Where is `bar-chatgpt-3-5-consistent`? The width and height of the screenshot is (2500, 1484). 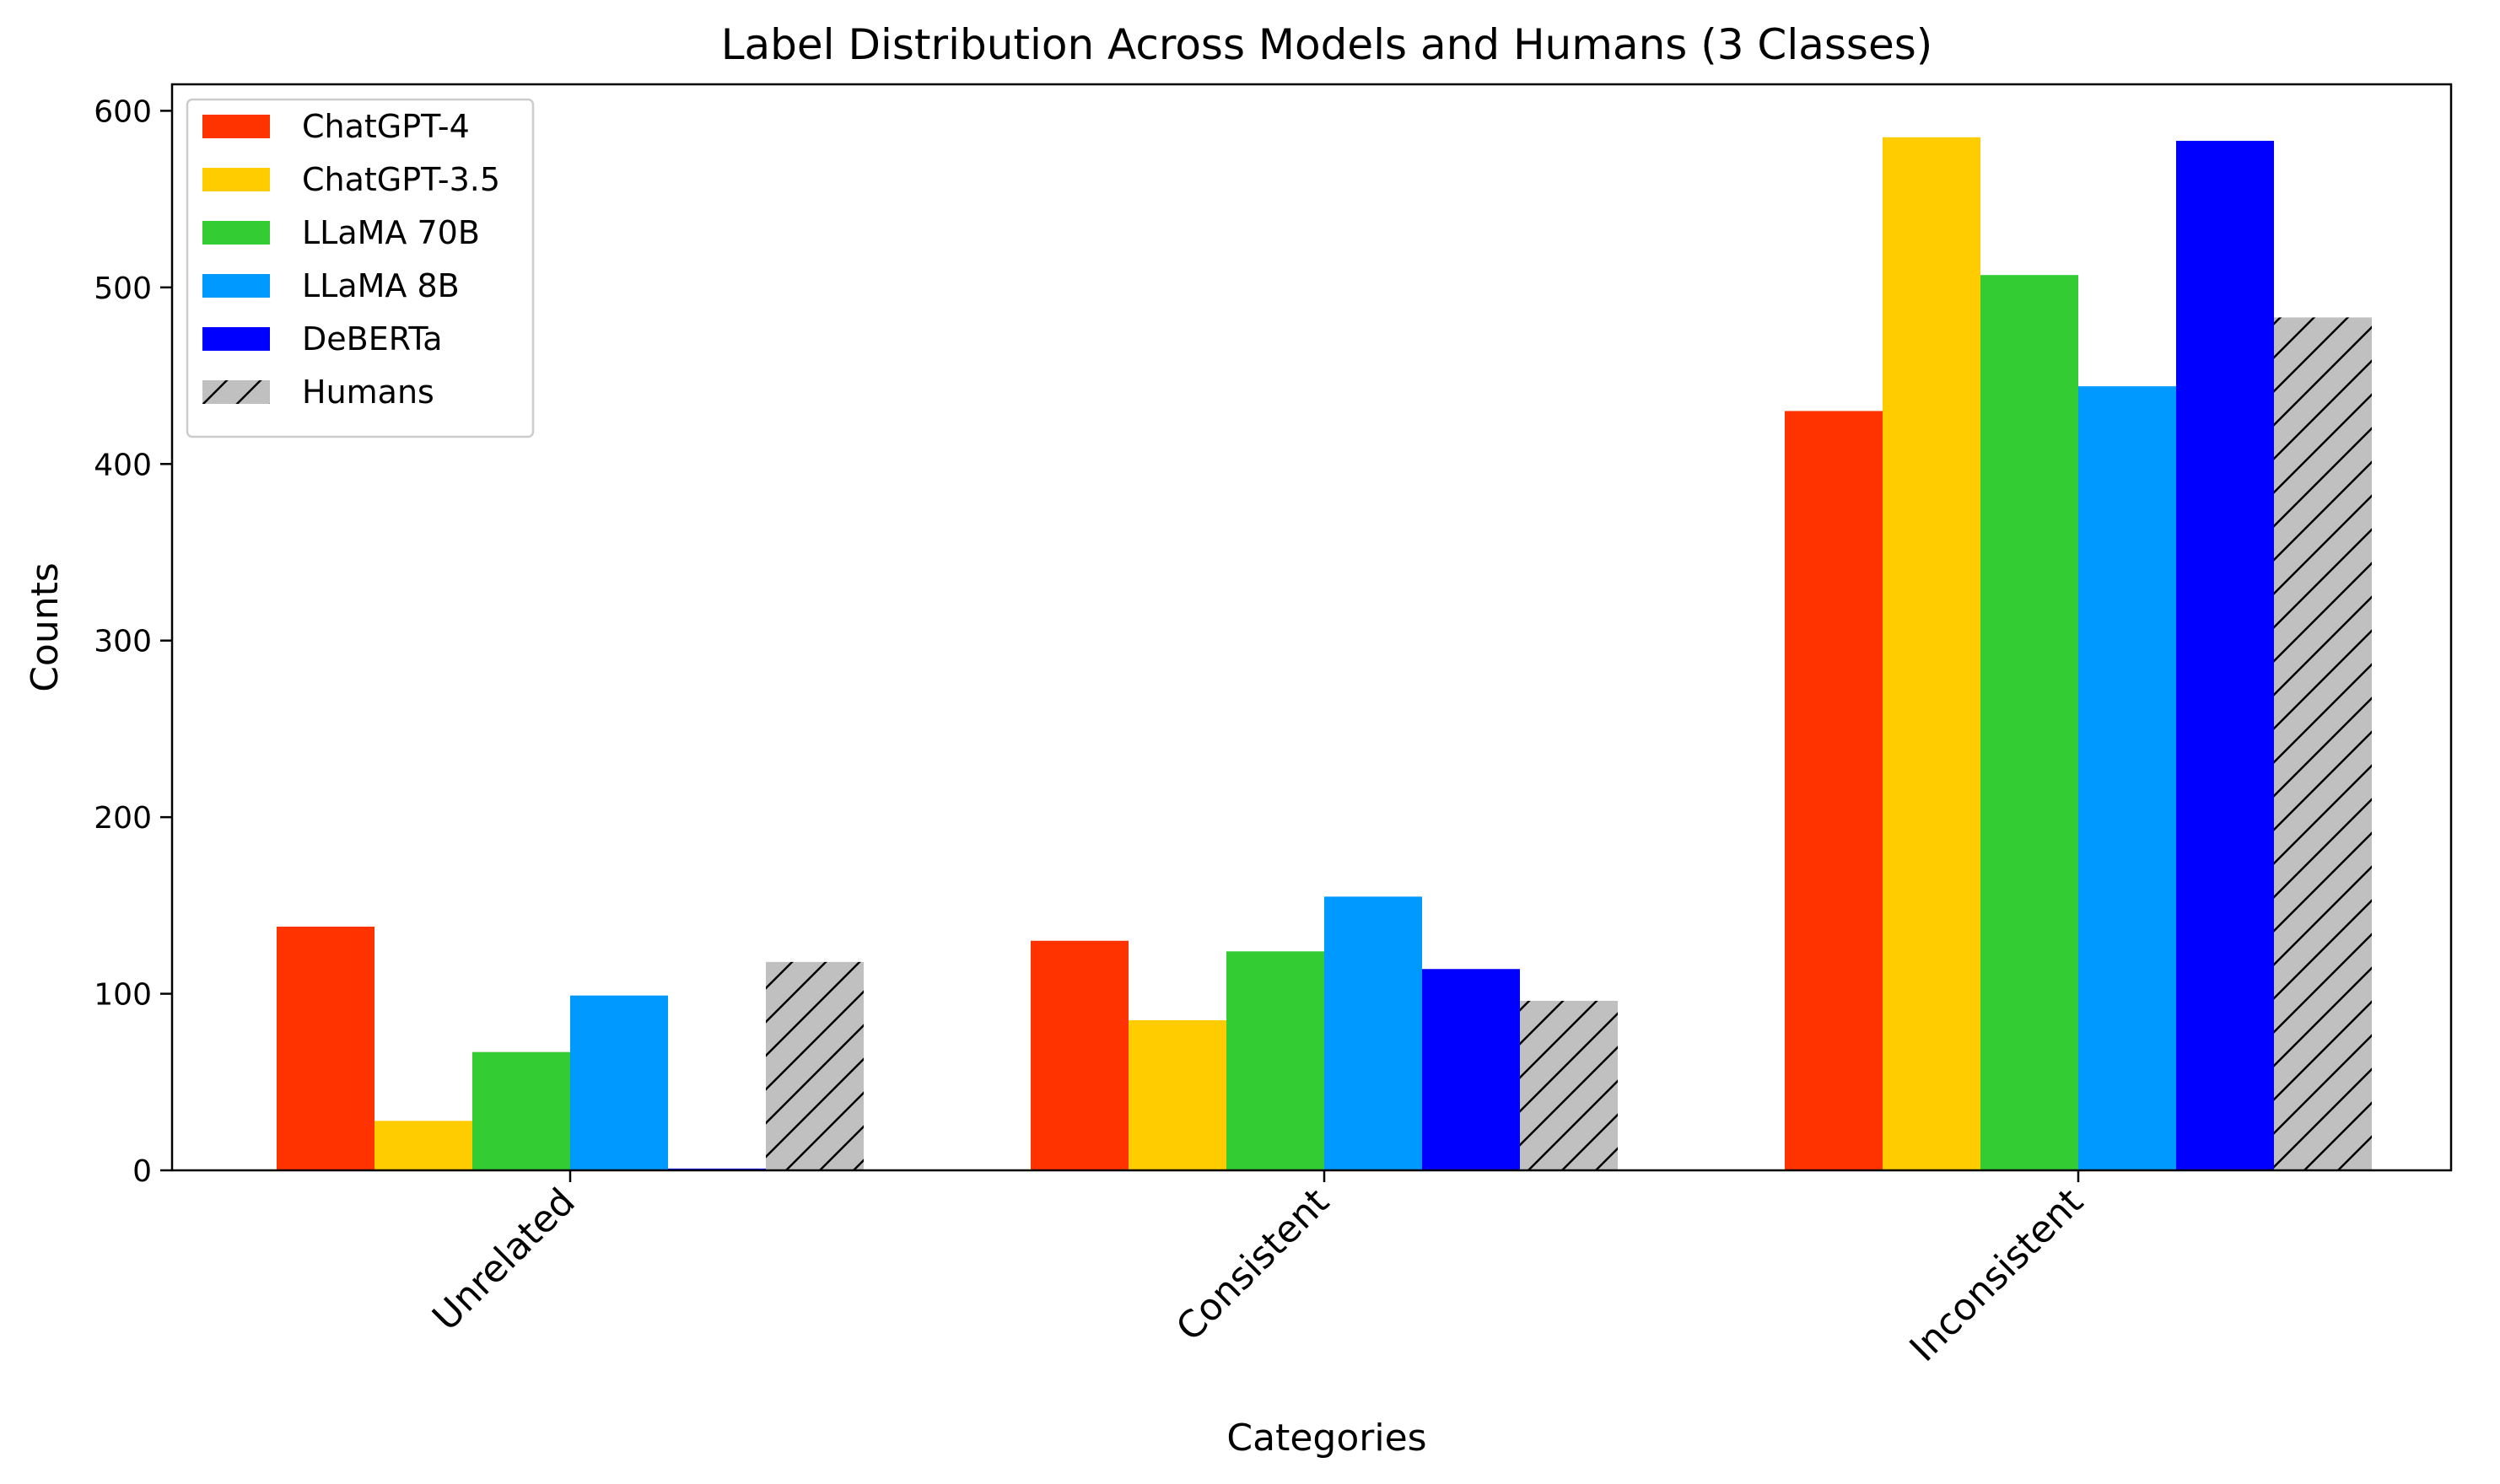
bar-chatgpt-3-5-consistent is located at coordinates (1177, 1094).